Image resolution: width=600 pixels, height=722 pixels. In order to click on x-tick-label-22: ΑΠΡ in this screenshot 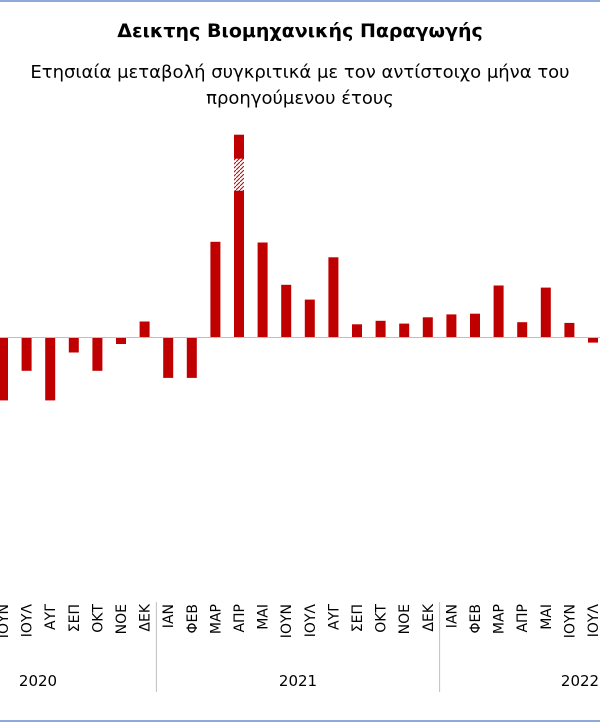, I will do `click(523, 618)`.